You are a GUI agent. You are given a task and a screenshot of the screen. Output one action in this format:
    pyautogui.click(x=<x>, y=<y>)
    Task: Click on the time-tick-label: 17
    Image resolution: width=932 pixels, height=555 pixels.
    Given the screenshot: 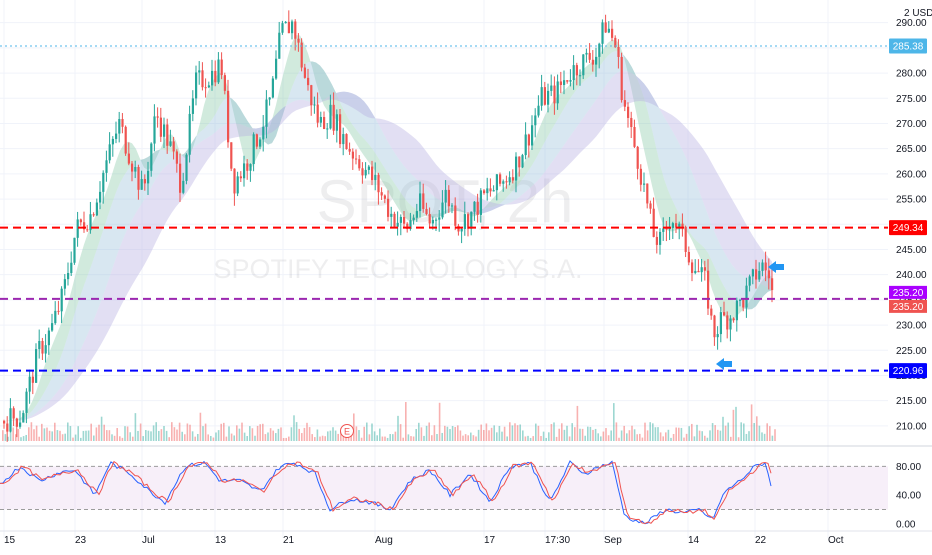 What is the action you would take?
    pyautogui.click(x=490, y=540)
    